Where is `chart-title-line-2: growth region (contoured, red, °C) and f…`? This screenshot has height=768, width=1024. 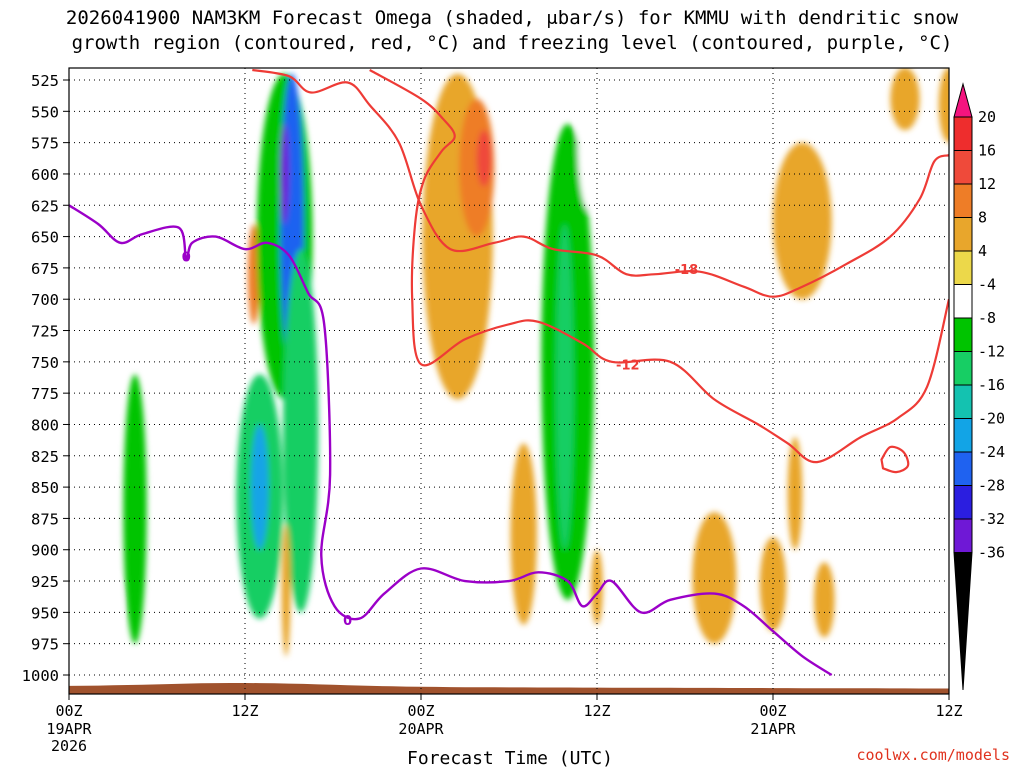
chart-title-line-2: growth region (contoured, red, °C) and f… is located at coordinates (512, 43).